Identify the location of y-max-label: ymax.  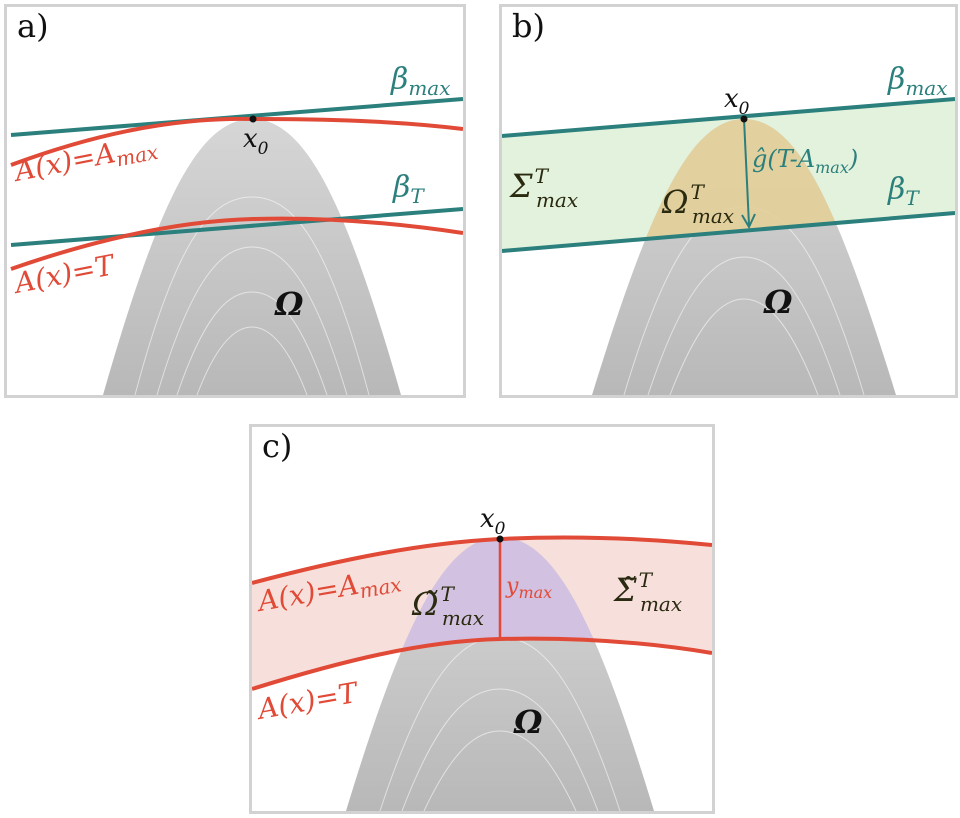
(528, 588).